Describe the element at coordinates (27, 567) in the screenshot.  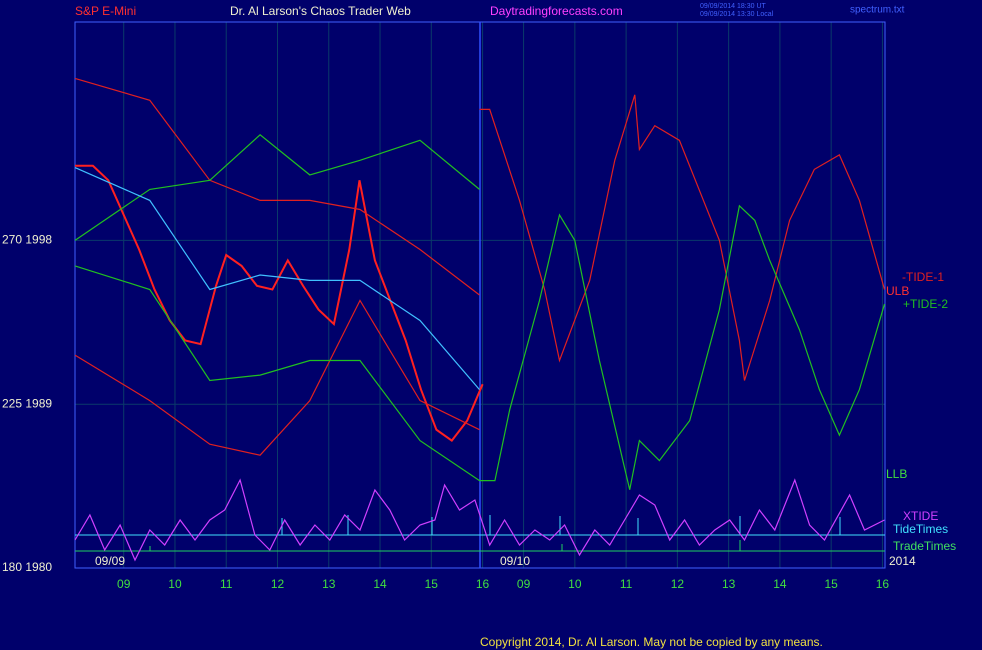
I see `y-tick-label: 180 1980` at that location.